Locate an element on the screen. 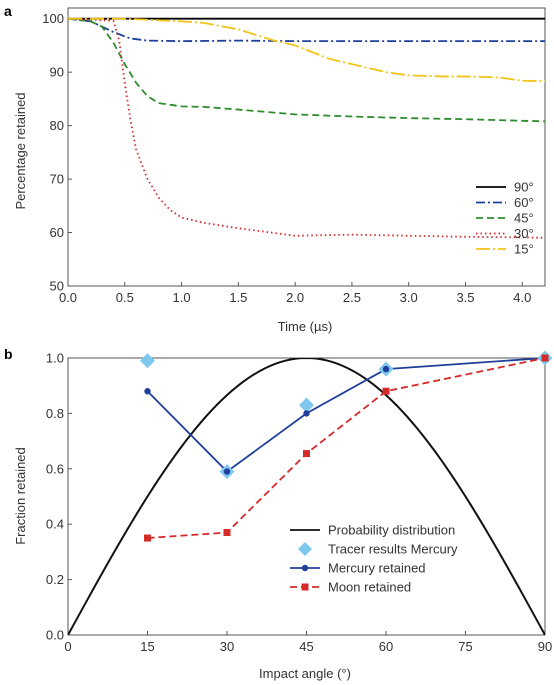  legend-label: 15° is located at coordinates (524, 249).